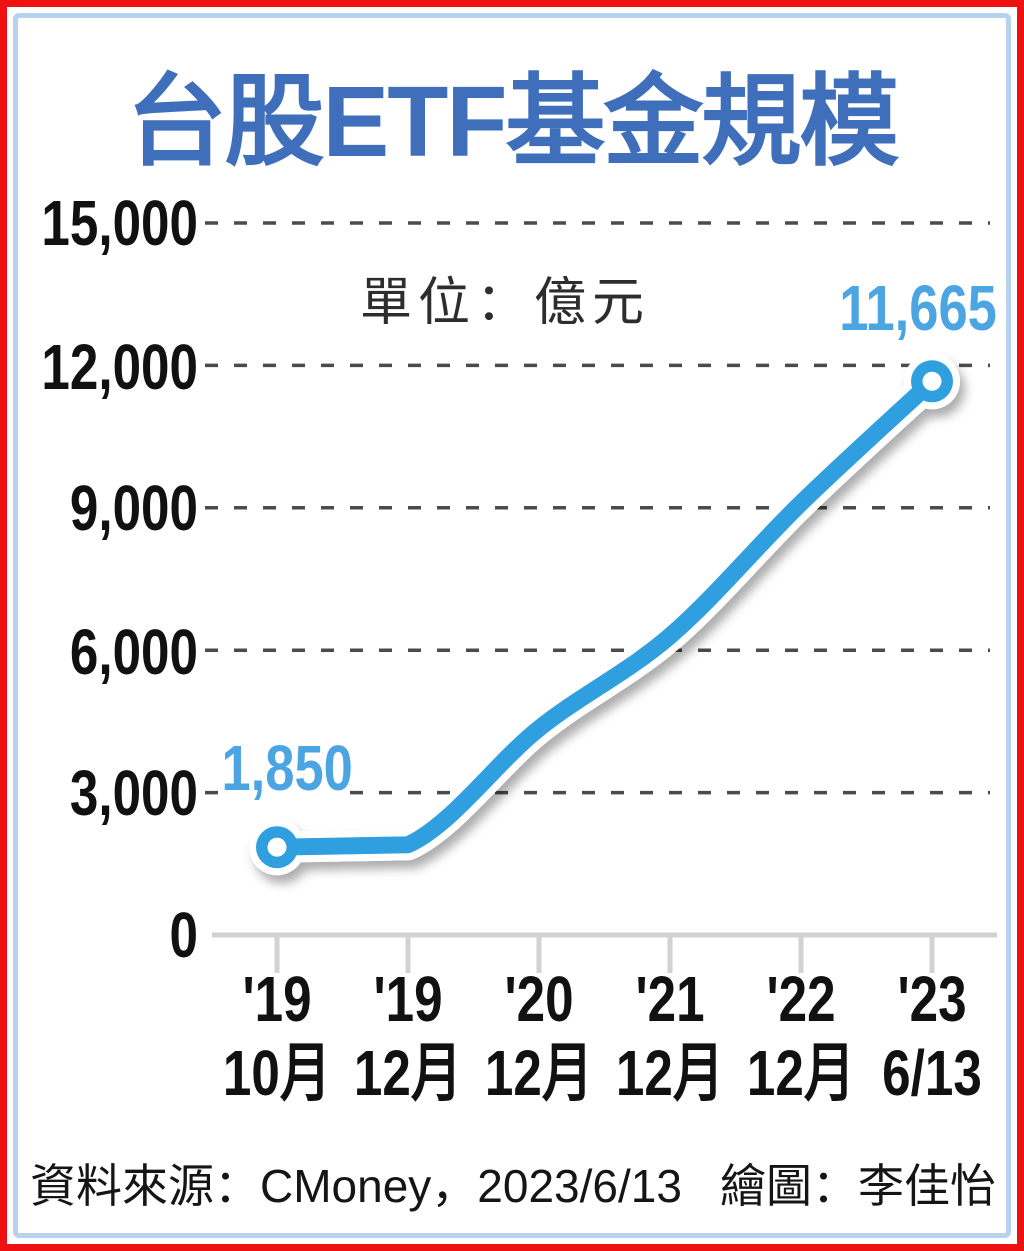 This screenshot has width=1024, height=1251. I want to click on x-tick-year: '21, so click(670, 999).